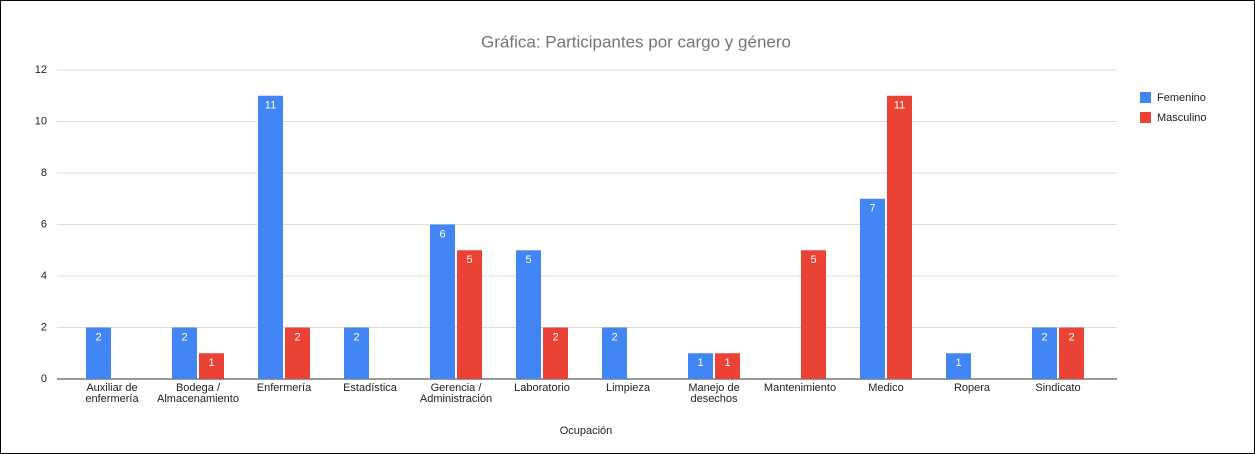 The image size is (1255, 454). I want to click on x-tick-label-box: Bodega / Almacenamiento, so click(198, 394).